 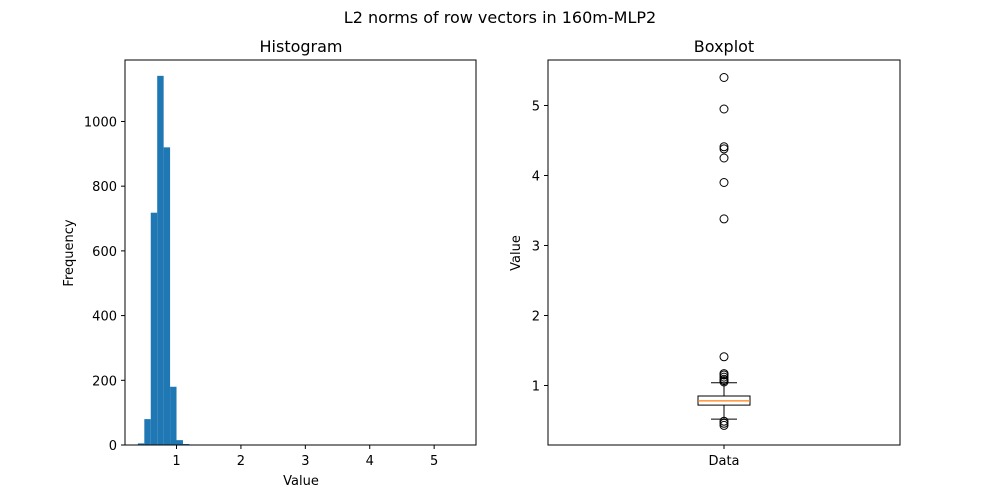 I want to click on histogram-y-label: Frequency, so click(x=69, y=252).